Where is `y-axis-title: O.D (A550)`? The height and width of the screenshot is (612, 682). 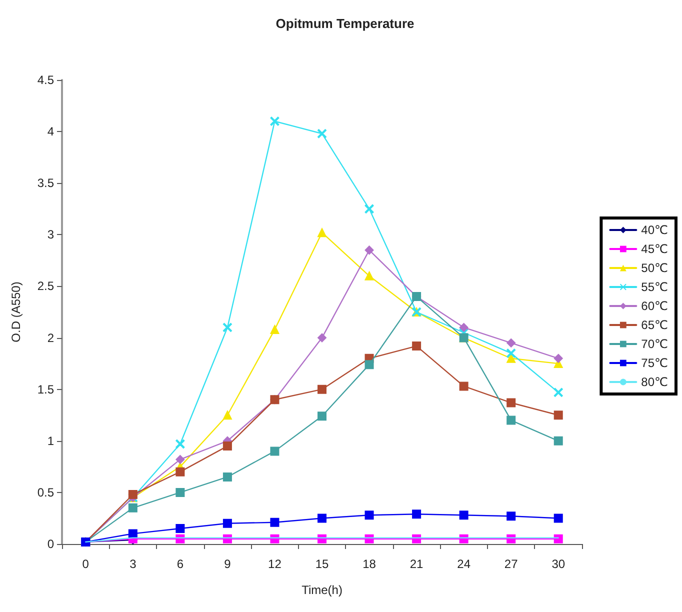 y-axis-title: O.D (A550) is located at coordinates (16, 312).